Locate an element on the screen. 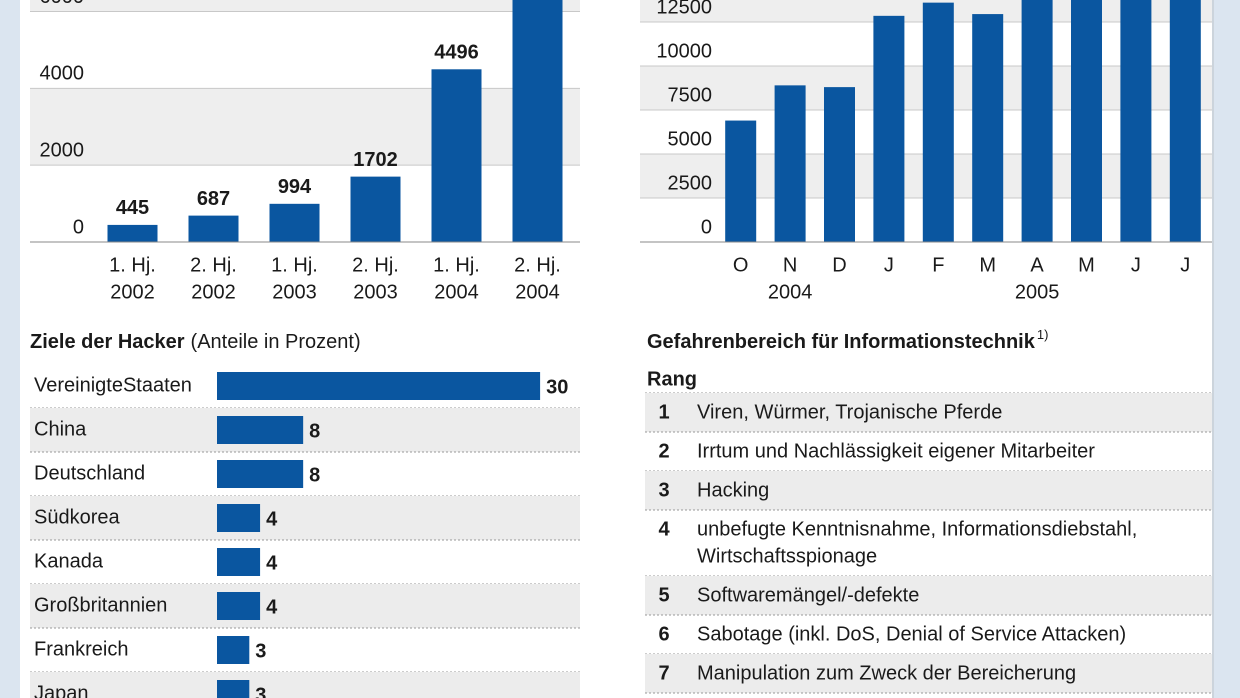 Image resolution: width=1240 pixels, height=698 pixels. value-label: 994 is located at coordinates (295, 187).